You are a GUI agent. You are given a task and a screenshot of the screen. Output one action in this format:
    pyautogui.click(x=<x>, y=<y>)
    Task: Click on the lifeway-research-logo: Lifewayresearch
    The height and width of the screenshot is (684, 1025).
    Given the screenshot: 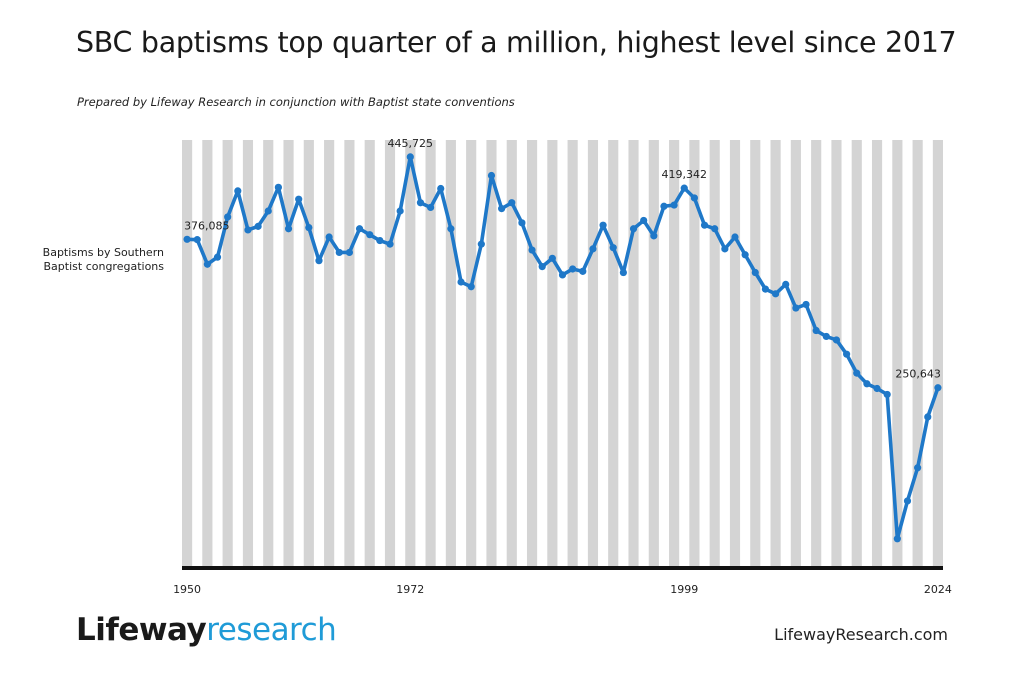 What is the action you would take?
    pyautogui.click(x=206, y=630)
    